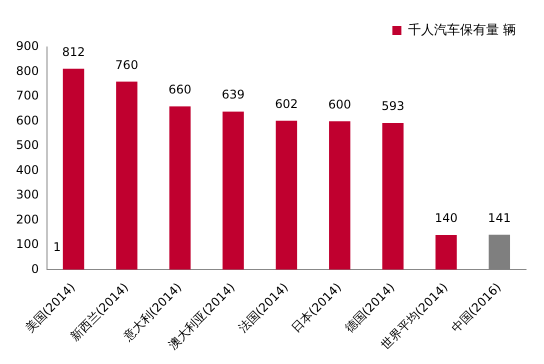 The width and height of the screenshot is (544, 364). What do you see at coordinates (27, 244) in the screenshot?
I see `y-tick-label: 100` at bounding box center [27, 244].